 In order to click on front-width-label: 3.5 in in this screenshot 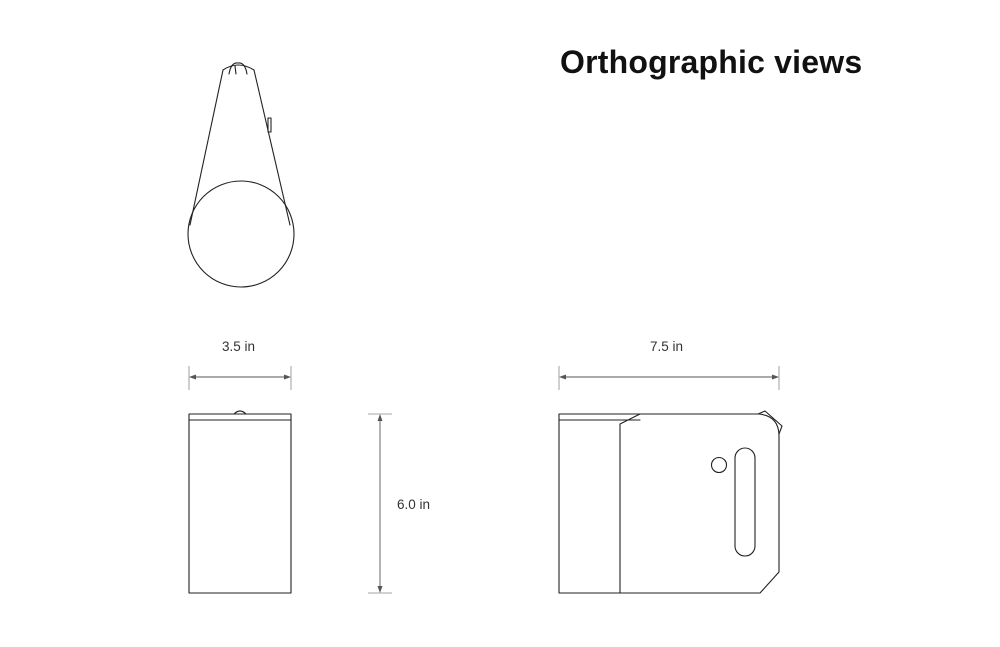, I will do `click(239, 346)`.